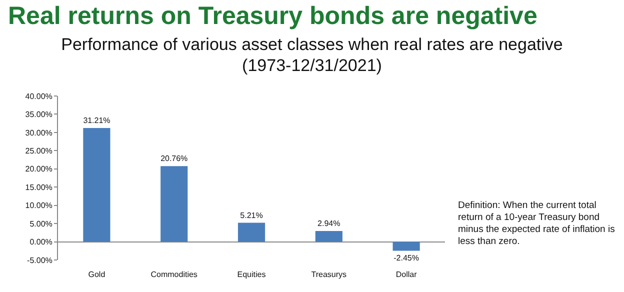  Describe the element at coordinates (537, 224) in the screenshot. I see `text: Definition: When the current total return of a 10-year Treasury bond minus the expected rate of inflation is less than zero.` at that location.